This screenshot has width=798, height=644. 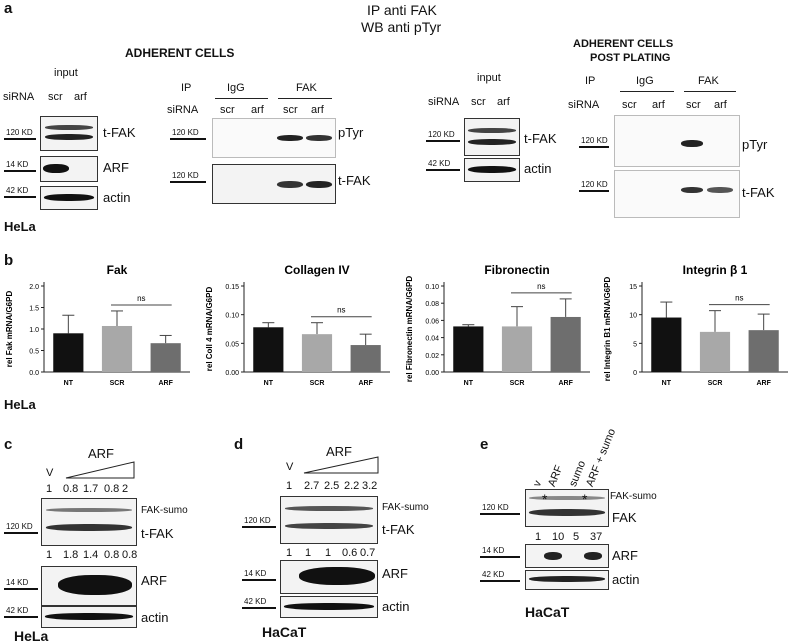 What do you see at coordinates (633, 316) in the screenshot?
I see `chart-ytick-label-3-2: 10` at bounding box center [633, 316].